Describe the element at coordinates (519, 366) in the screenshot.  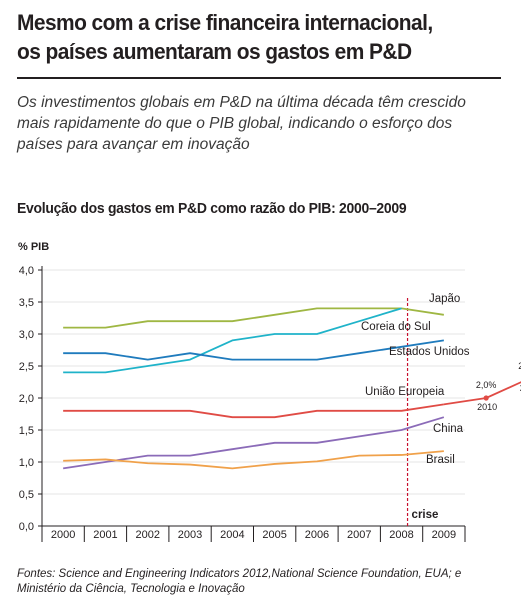
I see `ue-extension-value-label: 2,3%` at that location.